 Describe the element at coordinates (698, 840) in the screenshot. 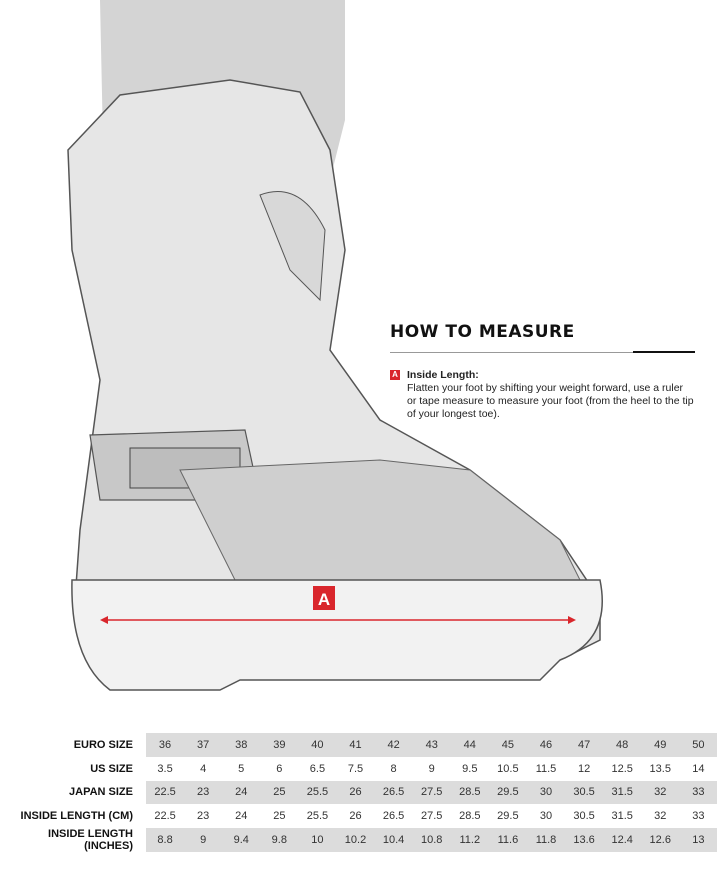

I see `table-cell: 13` at that location.